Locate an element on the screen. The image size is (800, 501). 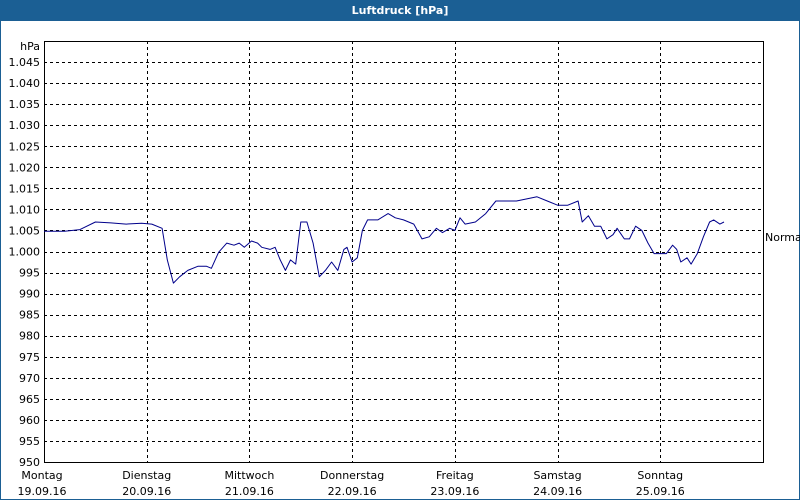
x-tick-day: Donnerstag is located at coordinates (352, 475).